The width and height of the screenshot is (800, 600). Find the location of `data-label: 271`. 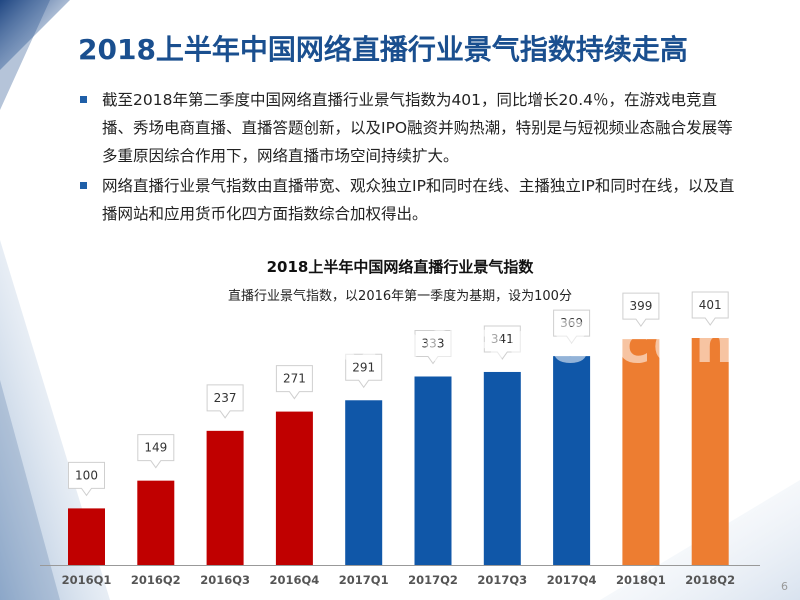

data-label: 271 is located at coordinates (294, 379).